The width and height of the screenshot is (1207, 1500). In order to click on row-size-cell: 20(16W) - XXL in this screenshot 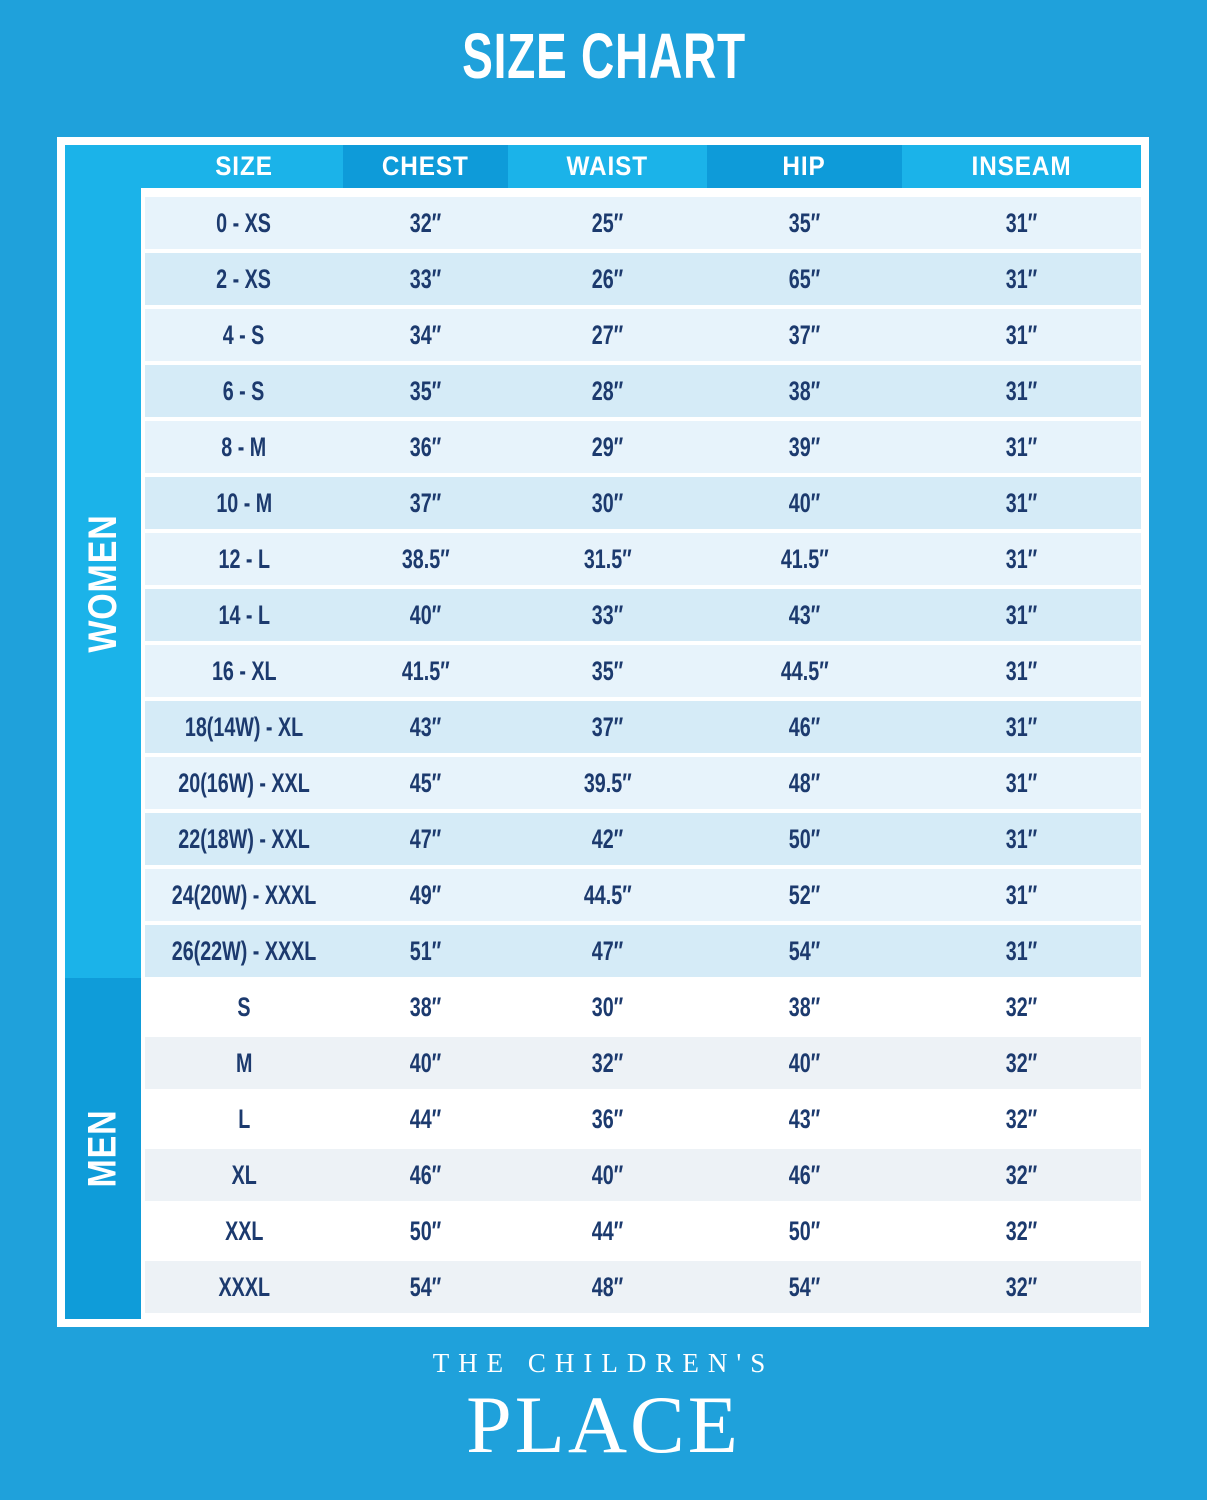, I will do `click(244, 783)`.